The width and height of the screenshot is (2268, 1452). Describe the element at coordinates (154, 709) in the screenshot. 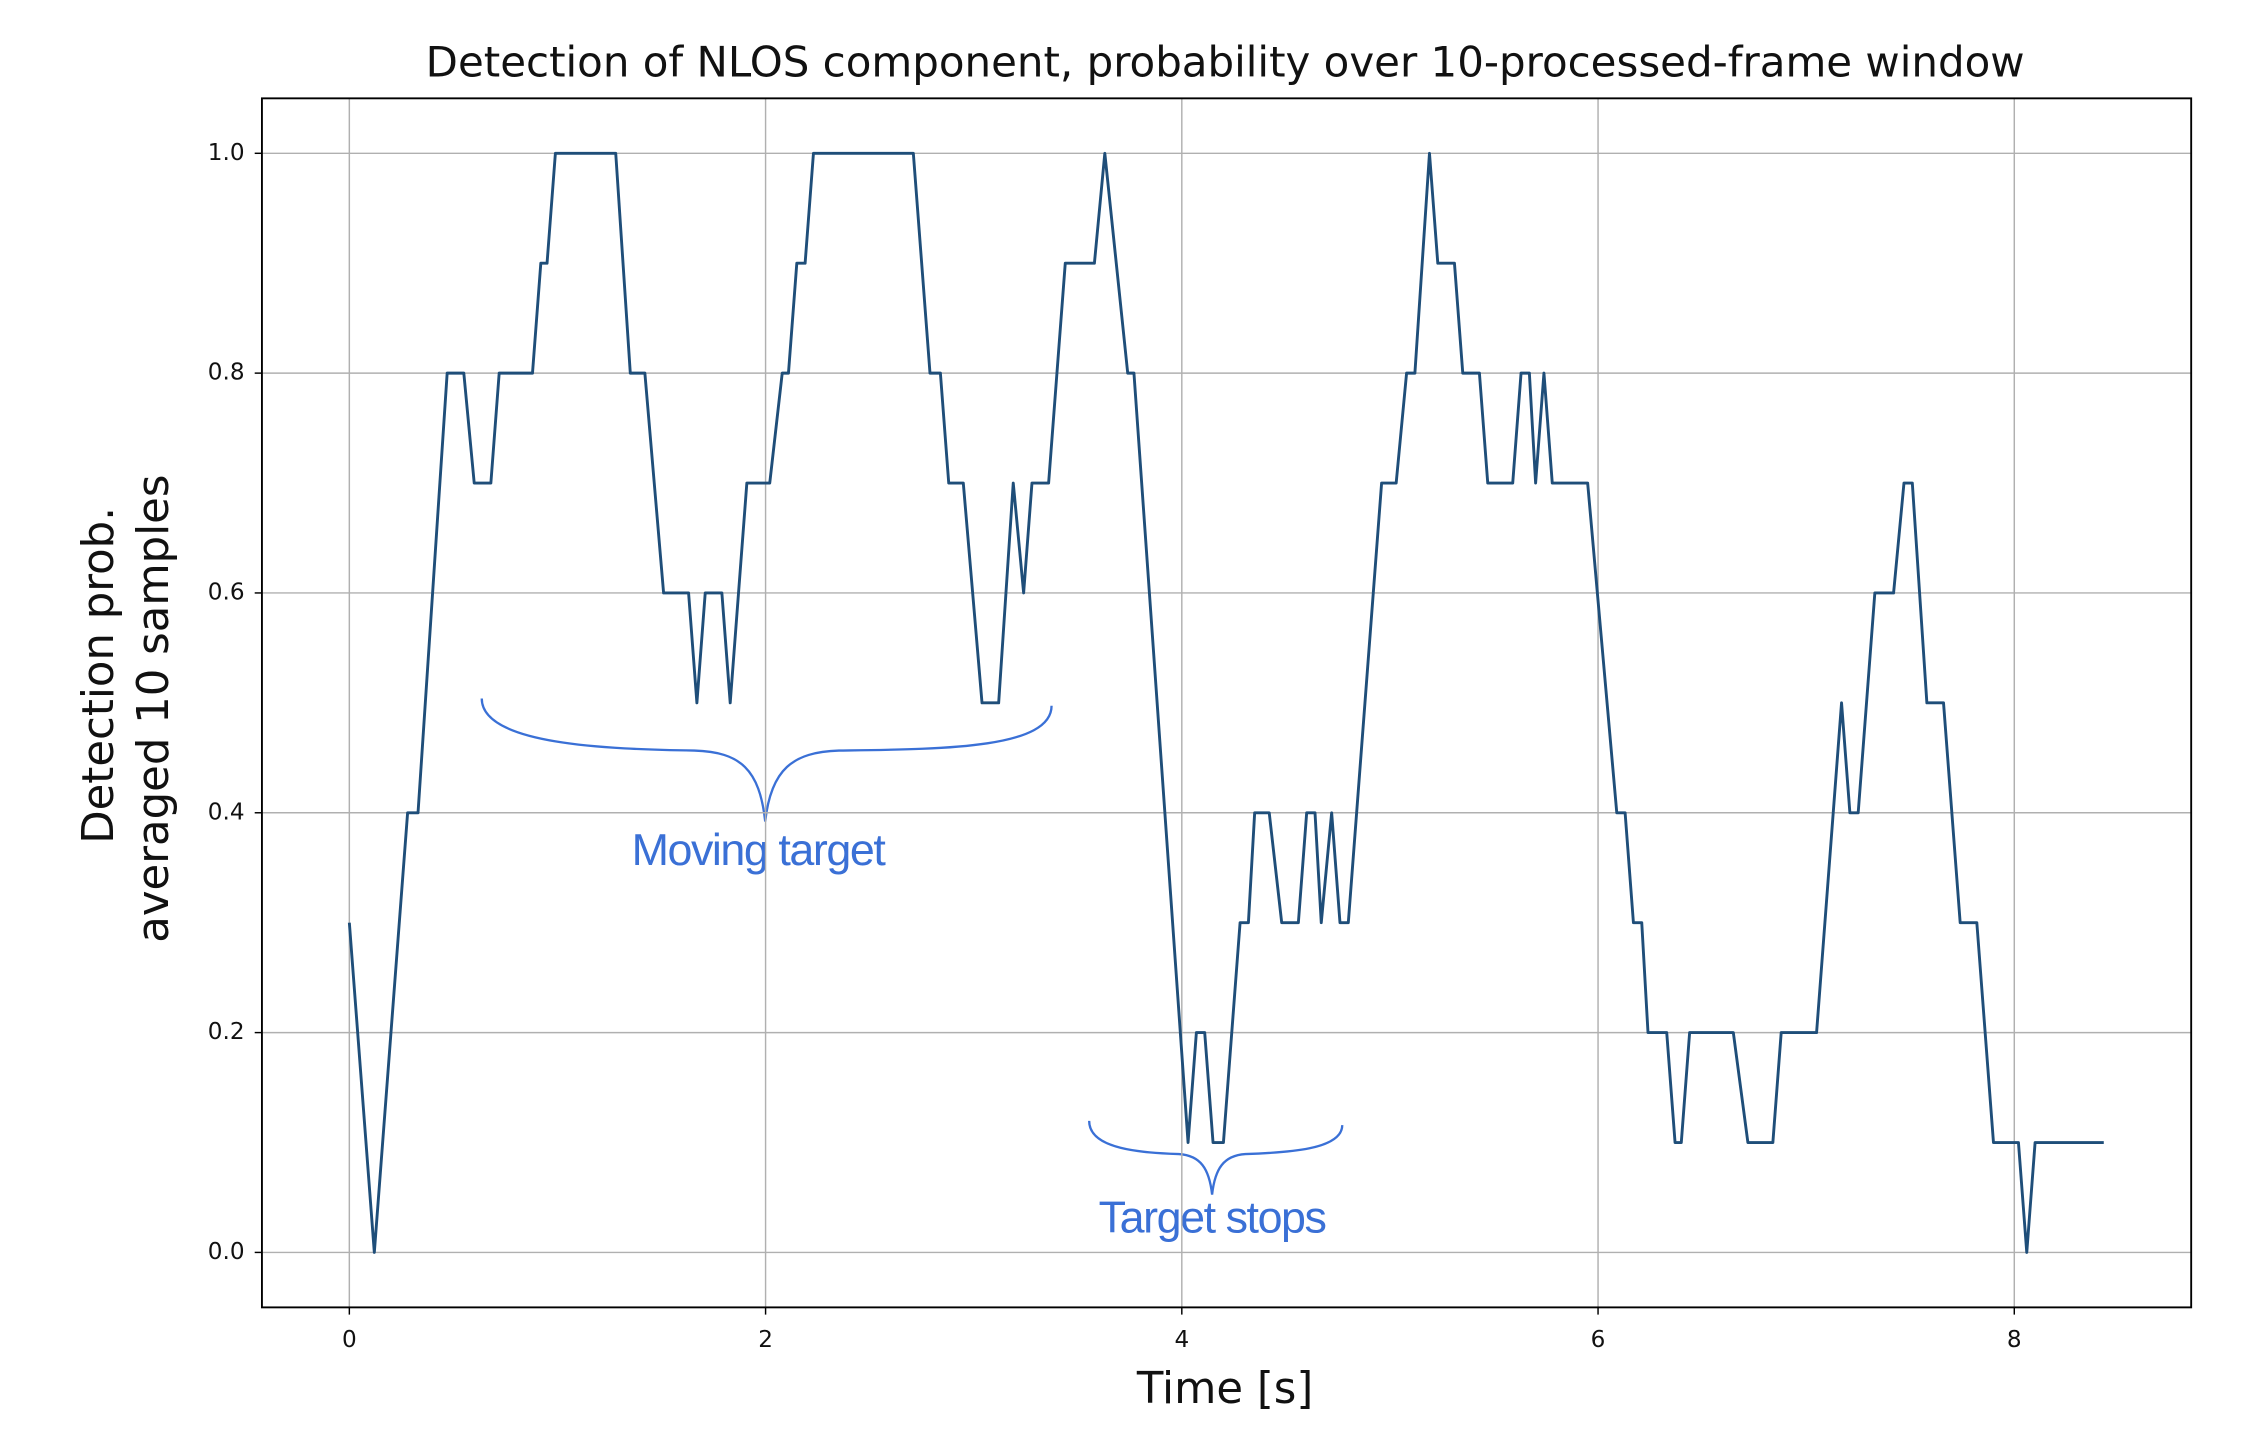

I see `y-axis-label: averaged 10 samples` at that location.